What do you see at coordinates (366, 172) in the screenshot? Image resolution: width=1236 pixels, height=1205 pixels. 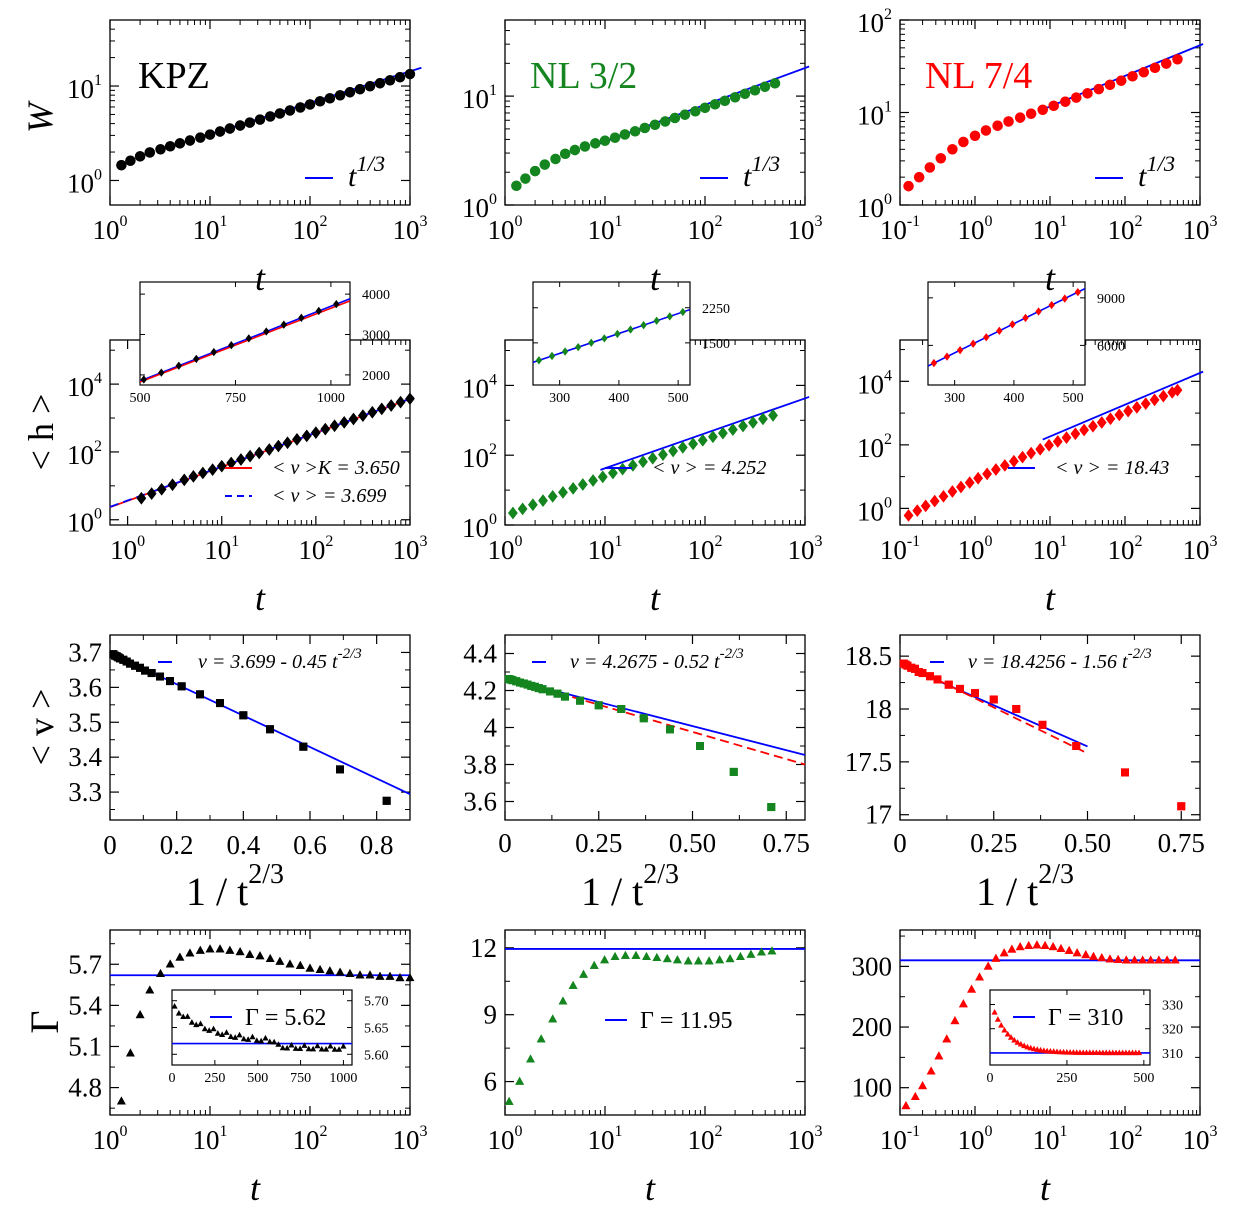 I see `legend-label-w: t1/3` at bounding box center [366, 172].